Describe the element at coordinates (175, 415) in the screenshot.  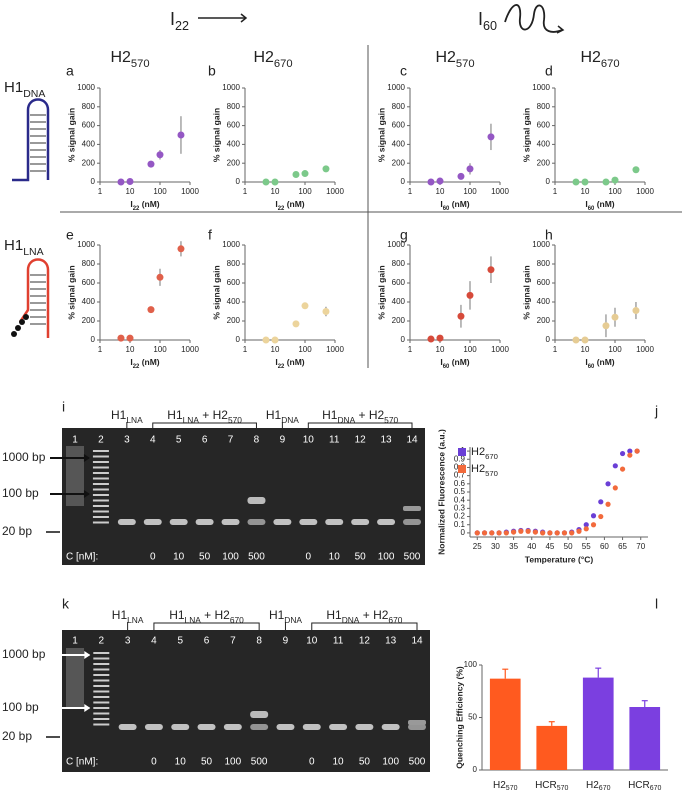
I see `gel-header-part: H1` at that location.